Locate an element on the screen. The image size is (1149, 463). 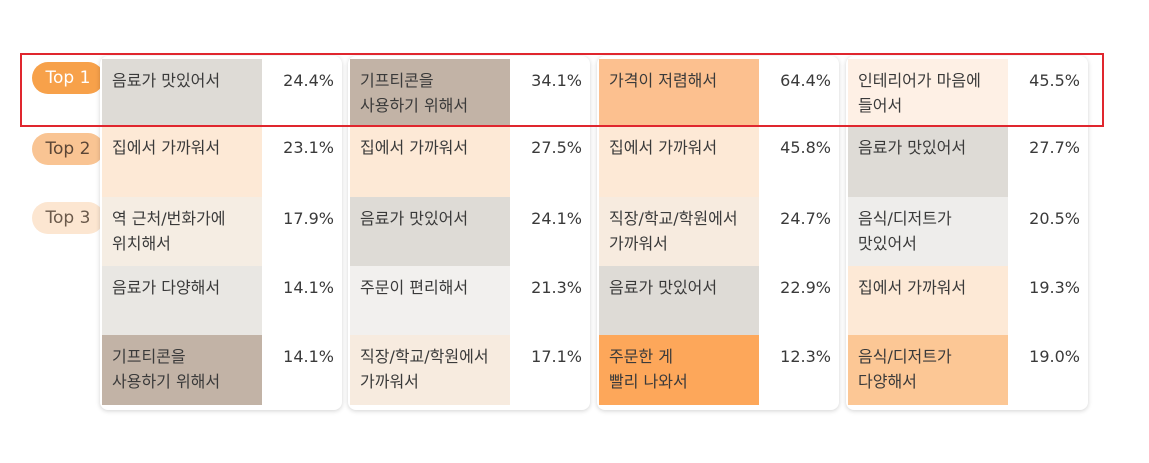
table-row: 기프티콘을 사용하기 위해서 34.1% is located at coordinates (469, 92).